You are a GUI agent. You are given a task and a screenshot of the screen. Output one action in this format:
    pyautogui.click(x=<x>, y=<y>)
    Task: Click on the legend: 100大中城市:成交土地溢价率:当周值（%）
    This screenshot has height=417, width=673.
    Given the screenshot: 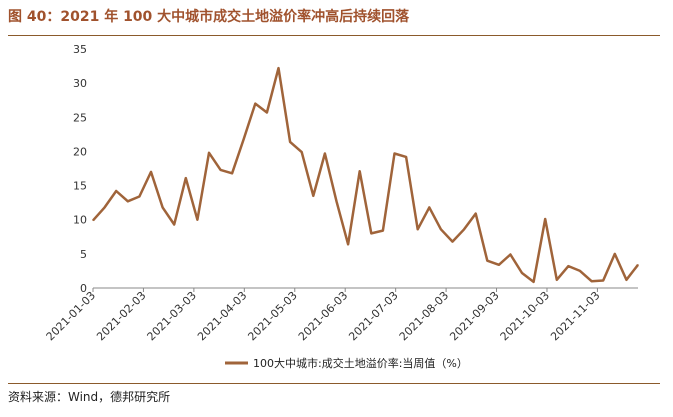 What is the action you would take?
    pyautogui.click(x=346, y=363)
    